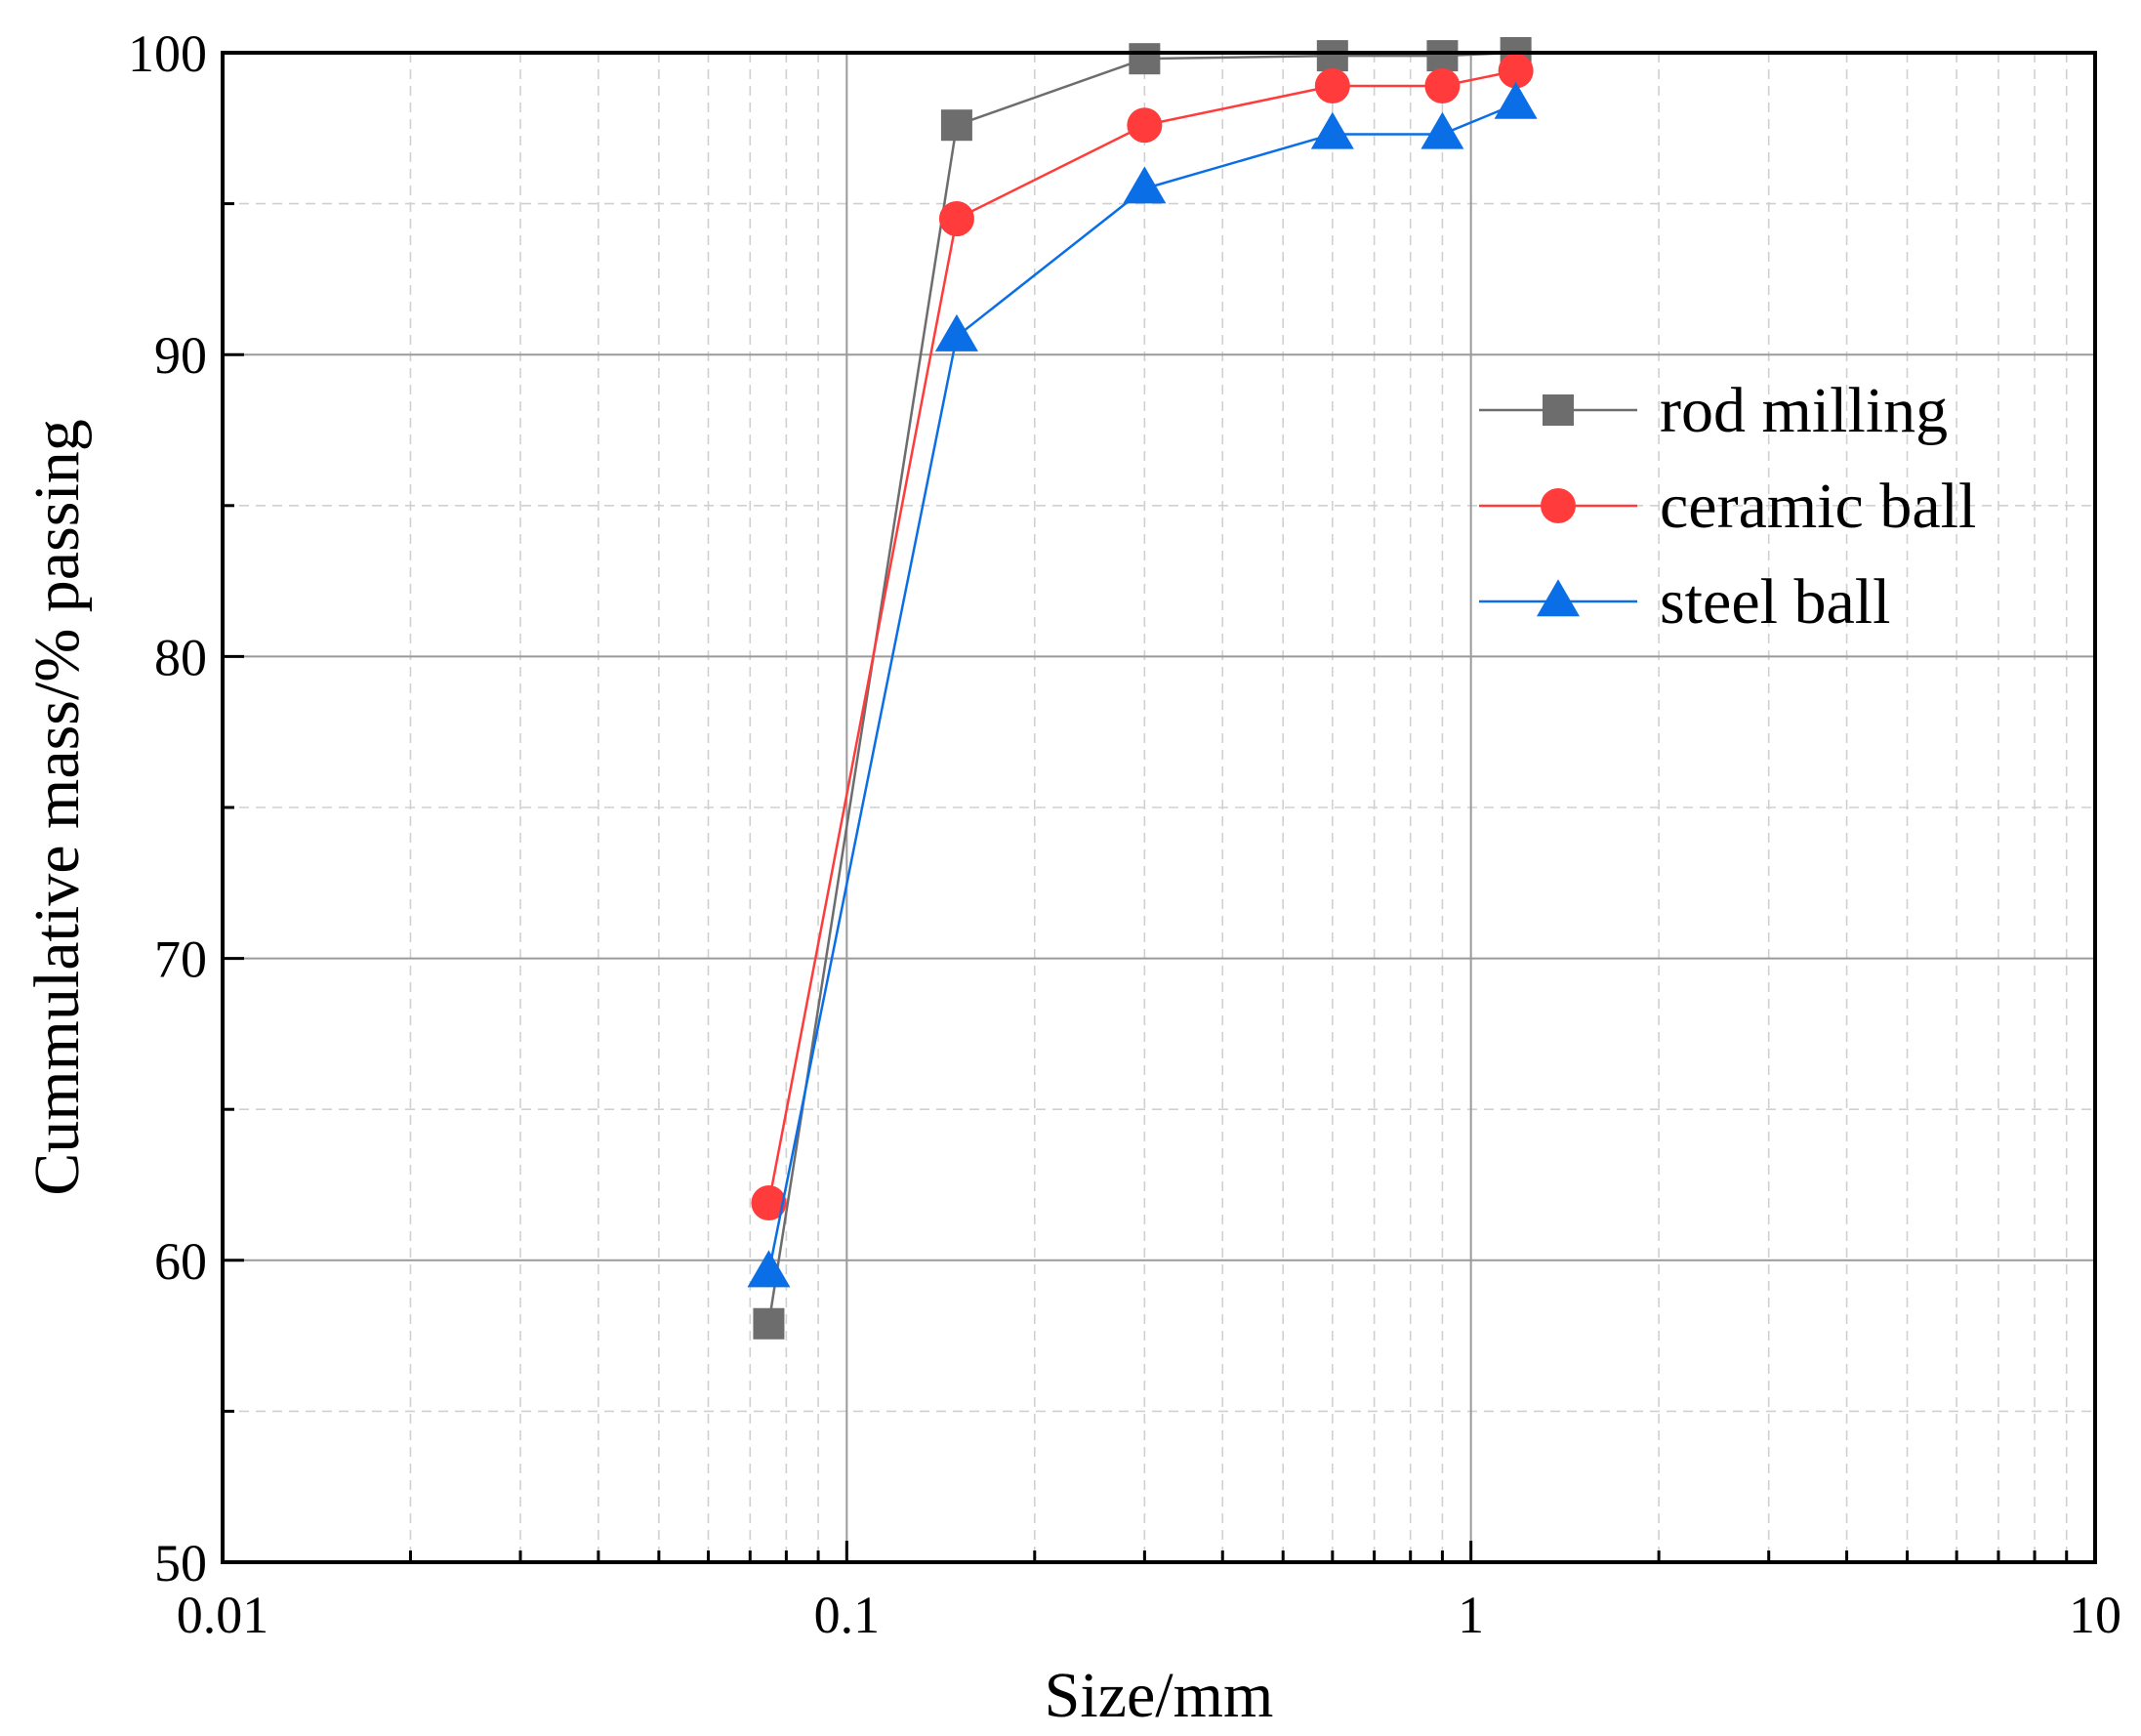  What do you see at coordinates (1558, 410) in the screenshot?
I see `legend-marker-rod-milling` at bounding box center [1558, 410].